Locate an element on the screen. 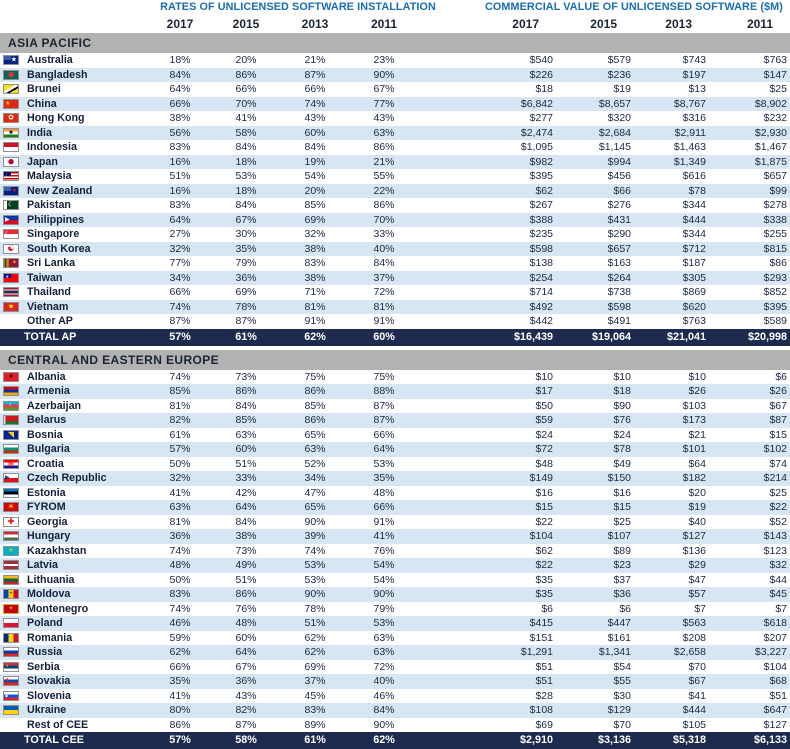 This screenshot has height=749, width=790. rate-cell: 69% is located at coordinates (246, 292).